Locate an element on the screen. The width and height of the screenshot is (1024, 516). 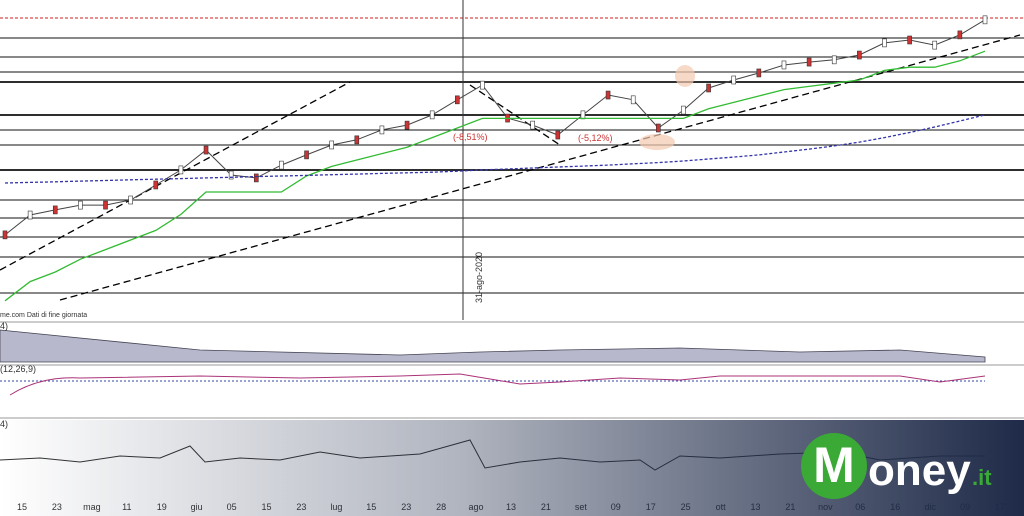
panel-label: (12,26,9) is located at coordinates (18, 369).